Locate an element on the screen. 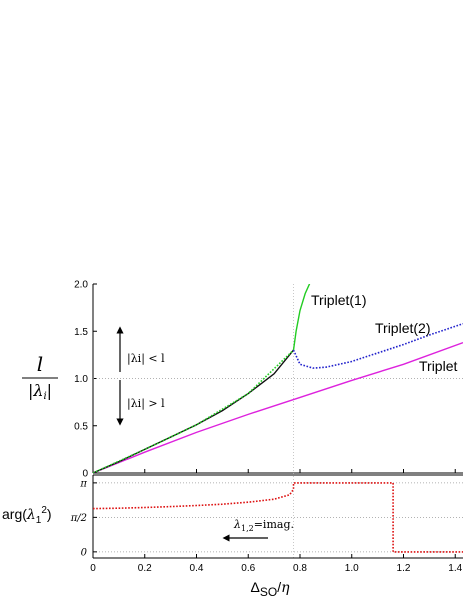  top-y-tick-label: 1.0 is located at coordinates (81, 379).